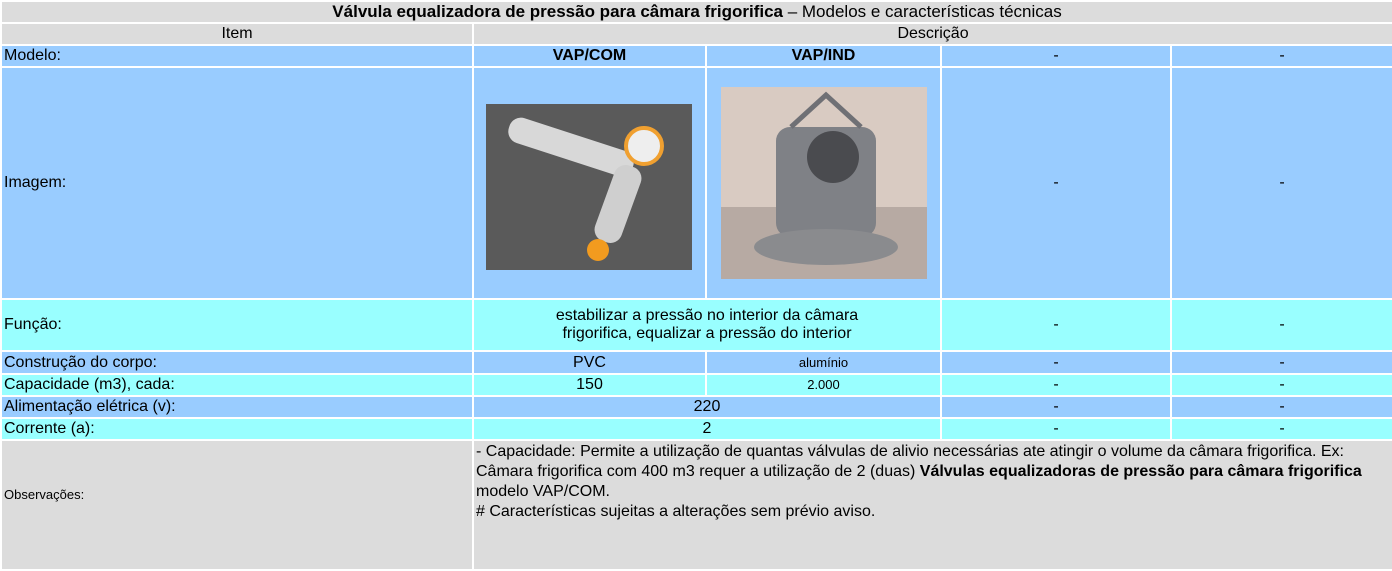  I want to click on cell: PVC, so click(589, 362).